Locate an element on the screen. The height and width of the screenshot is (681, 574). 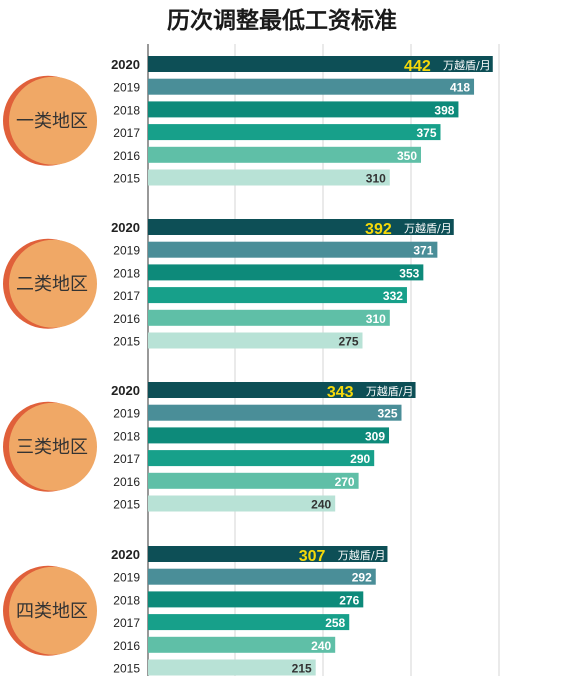
value-label: 350 is located at coordinates (407, 156).